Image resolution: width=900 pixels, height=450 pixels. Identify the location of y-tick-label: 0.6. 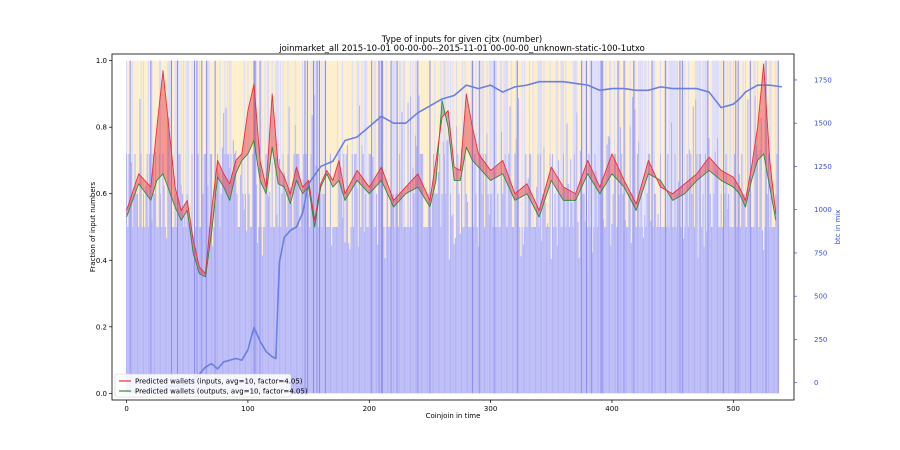
(102, 194).